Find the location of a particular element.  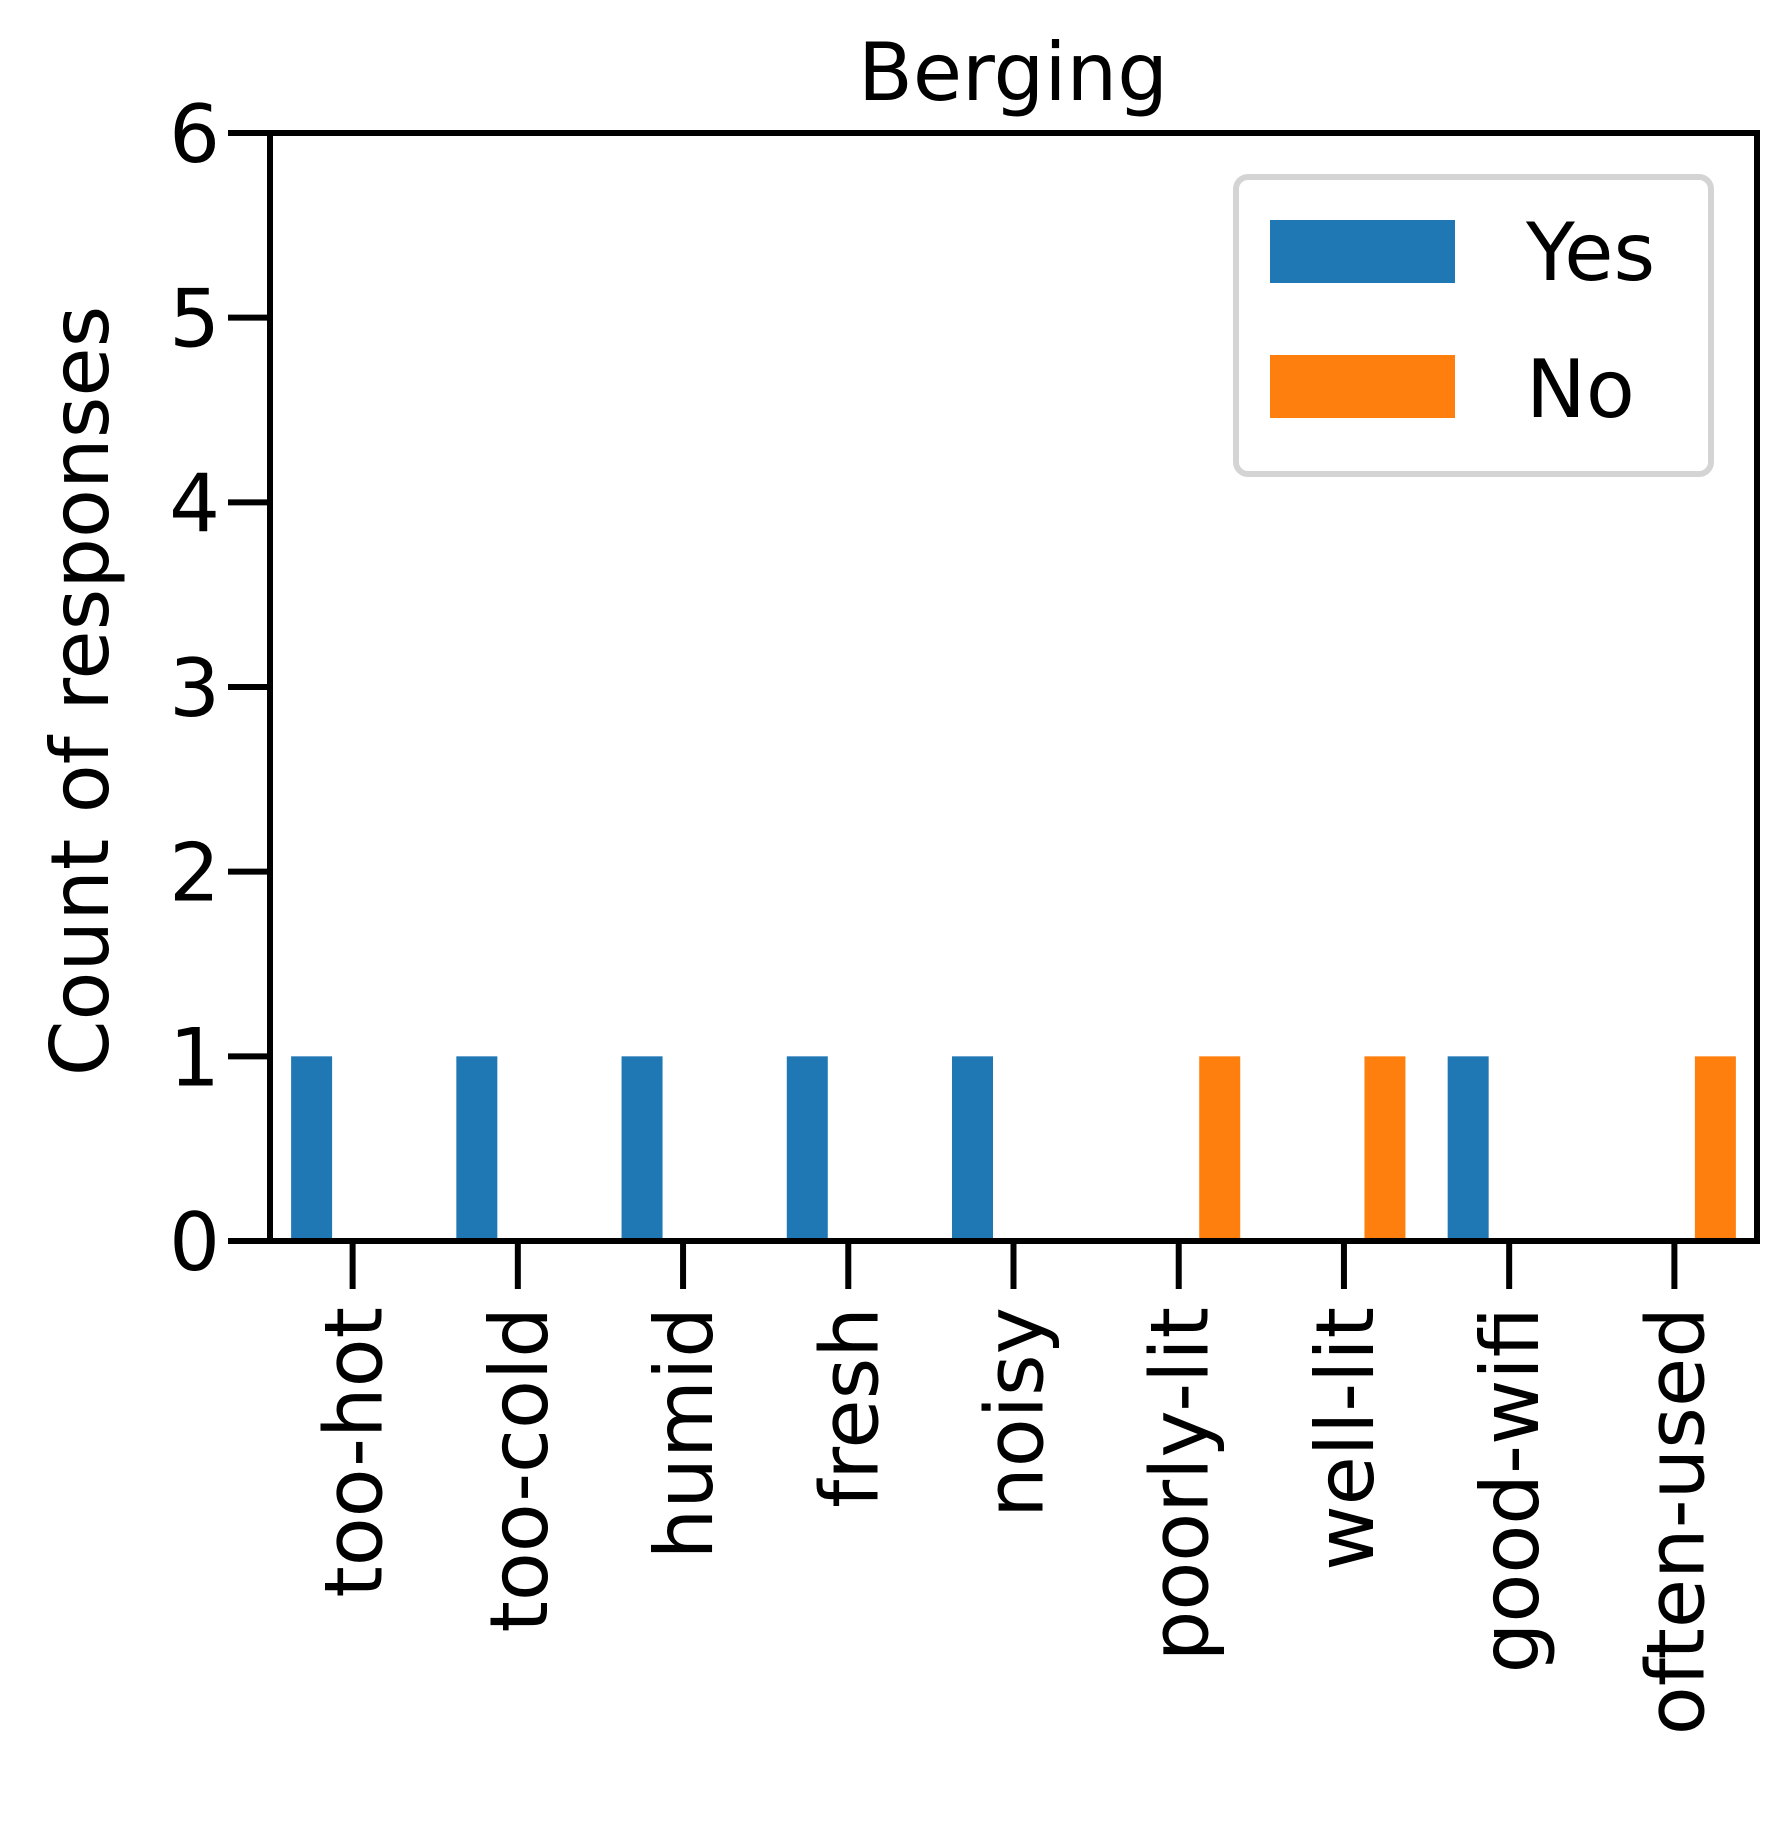

x-tick-label: fresh is located at coordinates (849, 1407).